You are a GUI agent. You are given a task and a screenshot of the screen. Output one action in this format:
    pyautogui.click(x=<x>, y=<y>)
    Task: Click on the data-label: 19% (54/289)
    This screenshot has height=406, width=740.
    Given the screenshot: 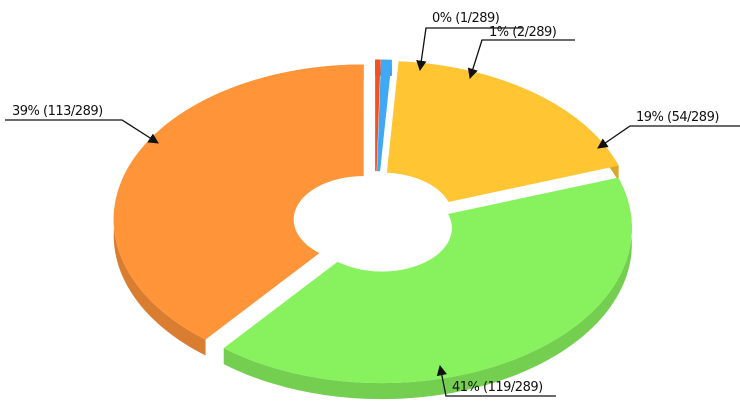 What is the action you would take?
    pyautogui.click(x=677, y=117)
    